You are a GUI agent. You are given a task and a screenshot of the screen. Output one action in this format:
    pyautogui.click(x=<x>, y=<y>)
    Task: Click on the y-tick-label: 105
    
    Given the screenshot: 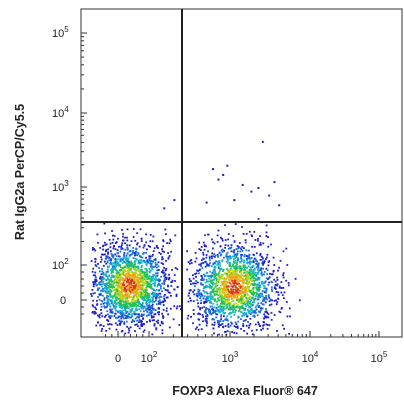 What is the action you would take?
    pyautogui.click(x=60, y=32)
    